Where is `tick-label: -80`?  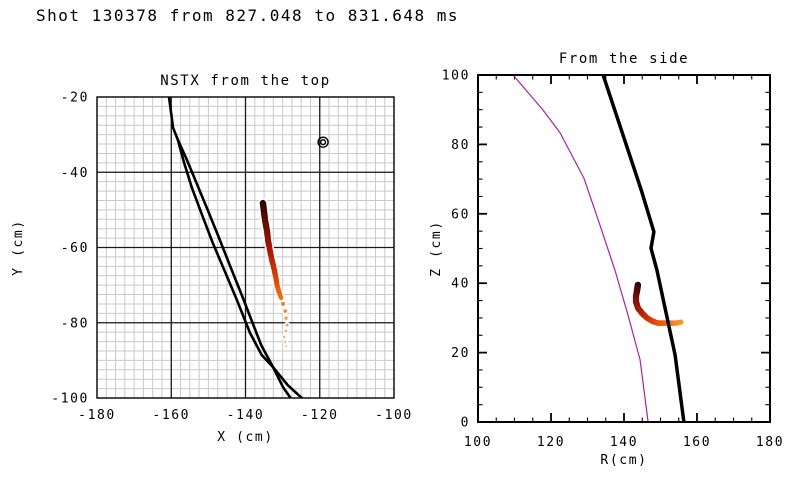
tick-label: -80 is located at coordinates (75, 323).